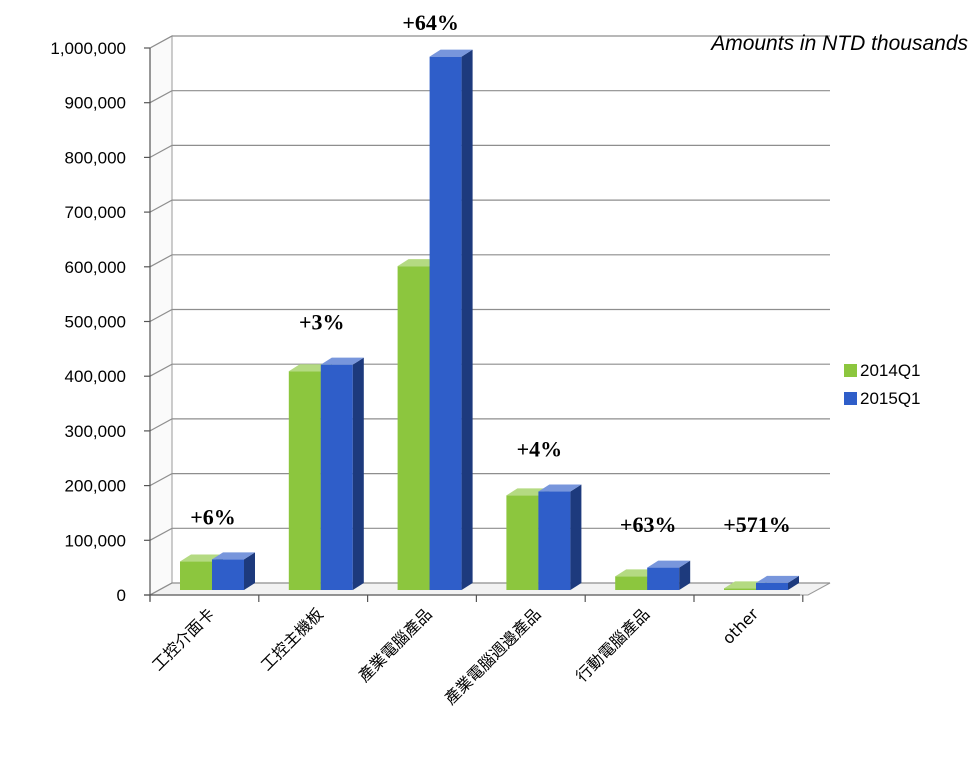  Describe the element at coordinates (890, 398) in the screenshot. I see `legend-label: 2015Q1` at that location.